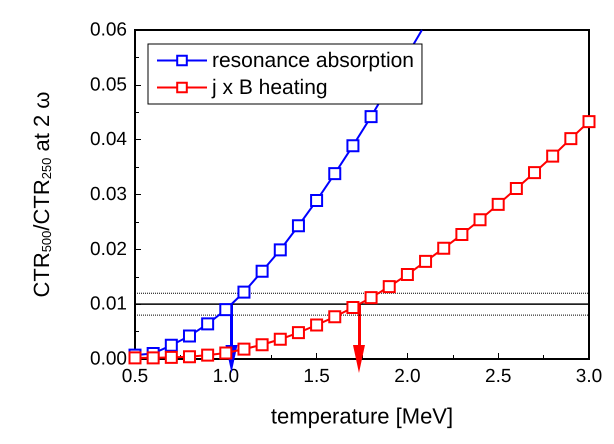 The width and height of the screenshot is (614, 444). Describe the element at coordinates (407, 376) in the screenshot. I see `x-tick-label: 2.0` at that location.